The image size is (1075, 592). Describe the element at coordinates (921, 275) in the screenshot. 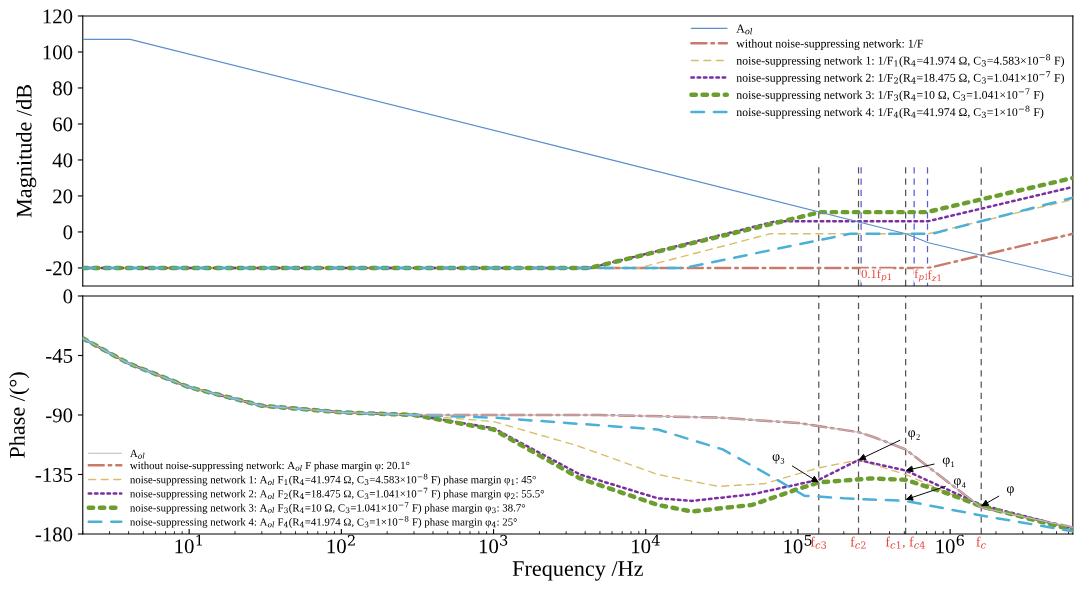

I see `ref-line-label: f$_{p1}$` at that location.